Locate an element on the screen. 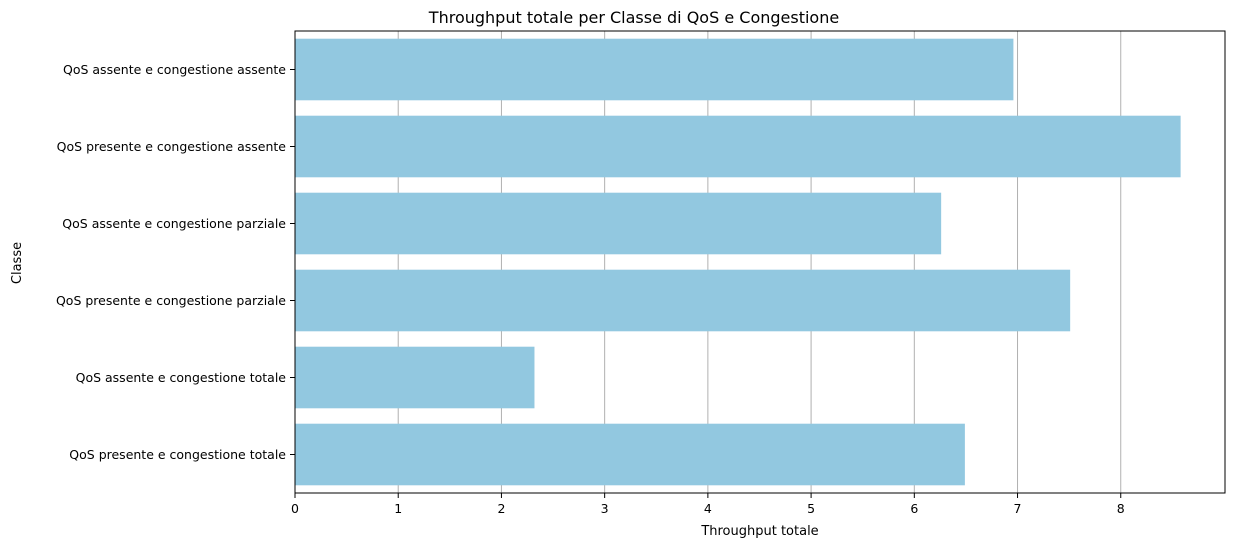  x-tick-label-8: 8 is located at coordinates (1121, 508).